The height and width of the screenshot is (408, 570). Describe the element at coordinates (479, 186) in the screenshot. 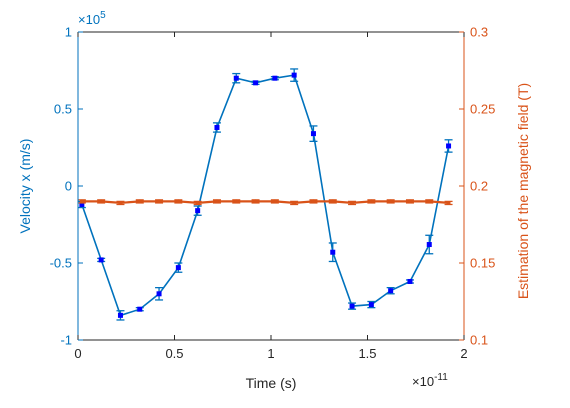

I see `y-right-tick-label: 0.2` at that location.